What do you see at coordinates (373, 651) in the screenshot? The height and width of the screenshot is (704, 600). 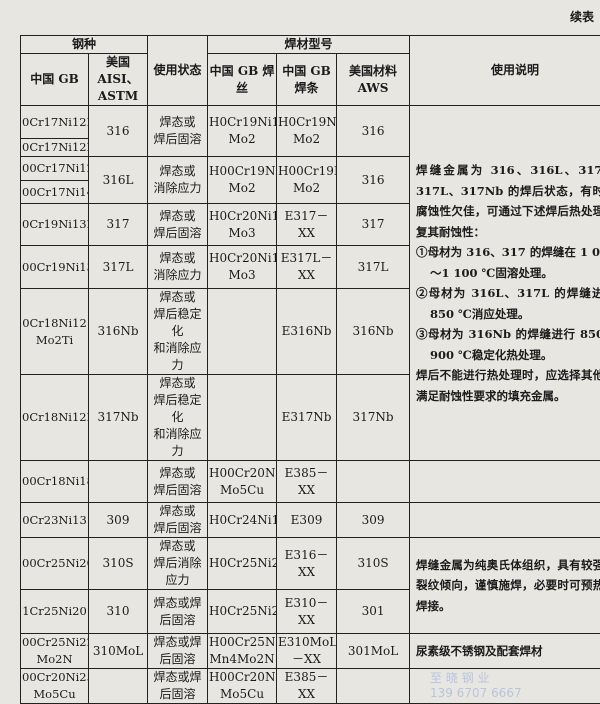 I see `us-aws-filler: 301MoL` at bounding box center [373, 651].